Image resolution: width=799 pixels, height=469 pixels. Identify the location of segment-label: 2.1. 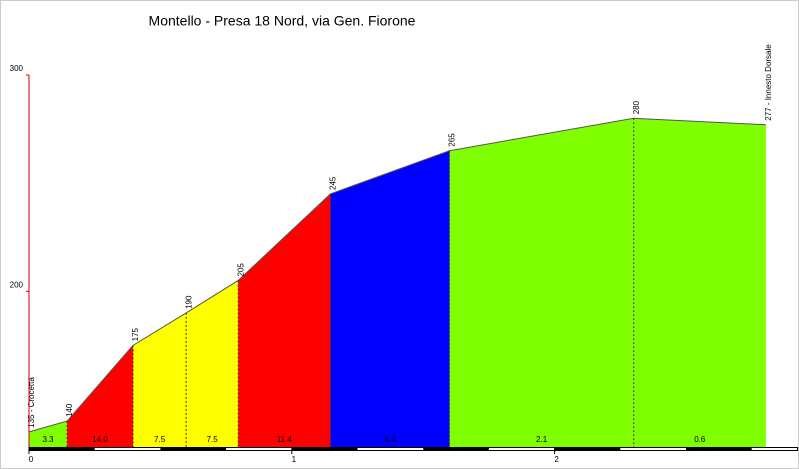
(542, 439).